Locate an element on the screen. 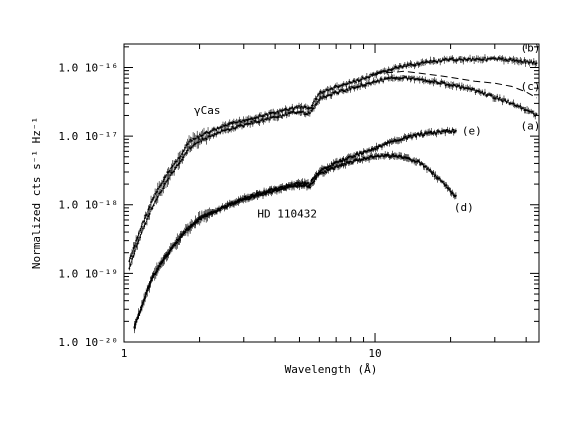 The image size is (564, 436). x-tick-label: 1 is located at coordinates (124, 353).